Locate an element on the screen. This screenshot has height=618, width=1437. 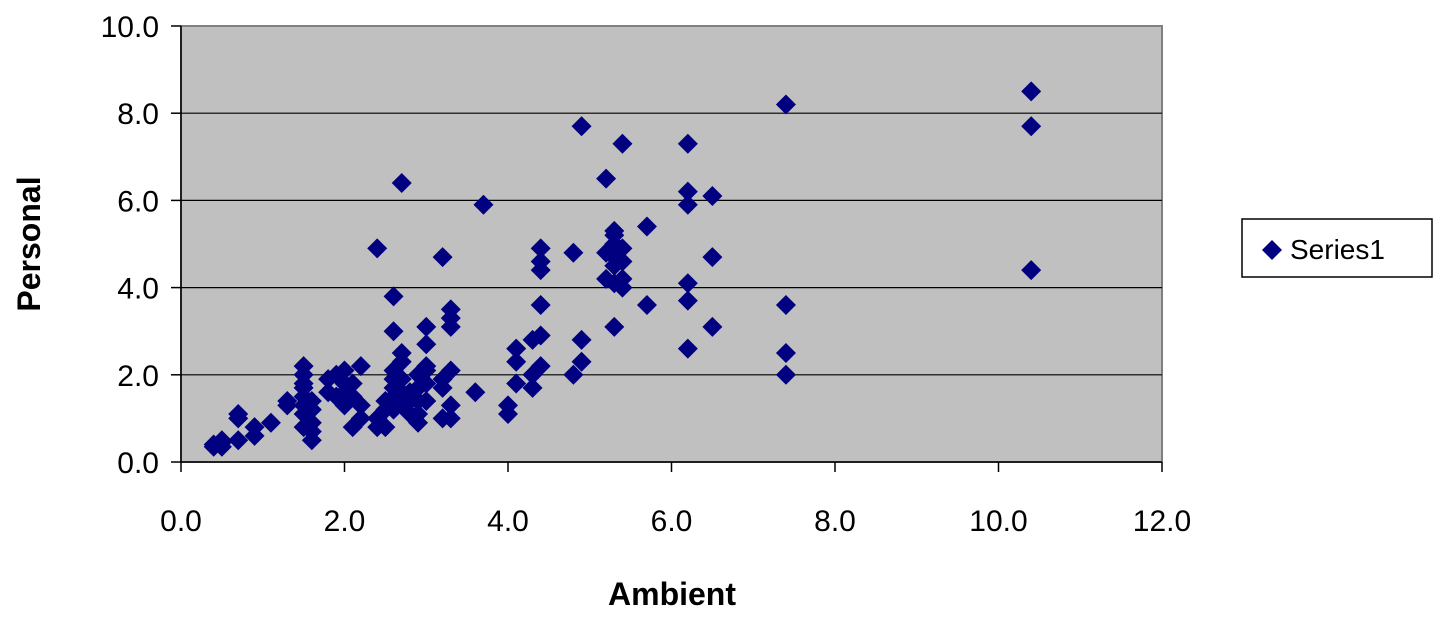
x-tick-label-4: 8.0 is located at coordinates (835, 521).